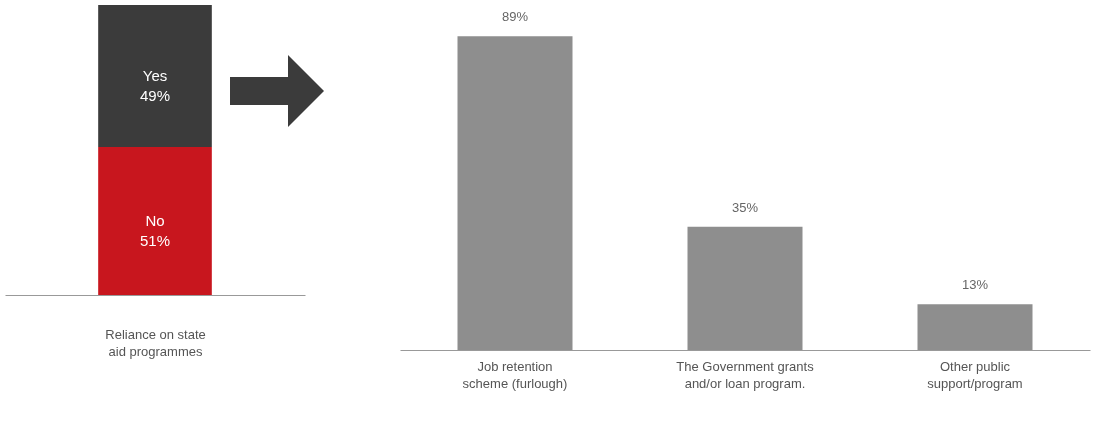 This screenshot has height=429, width=1113. I want to click on x-tick-label: Job retention scheme (furlough), so click(515, 374).